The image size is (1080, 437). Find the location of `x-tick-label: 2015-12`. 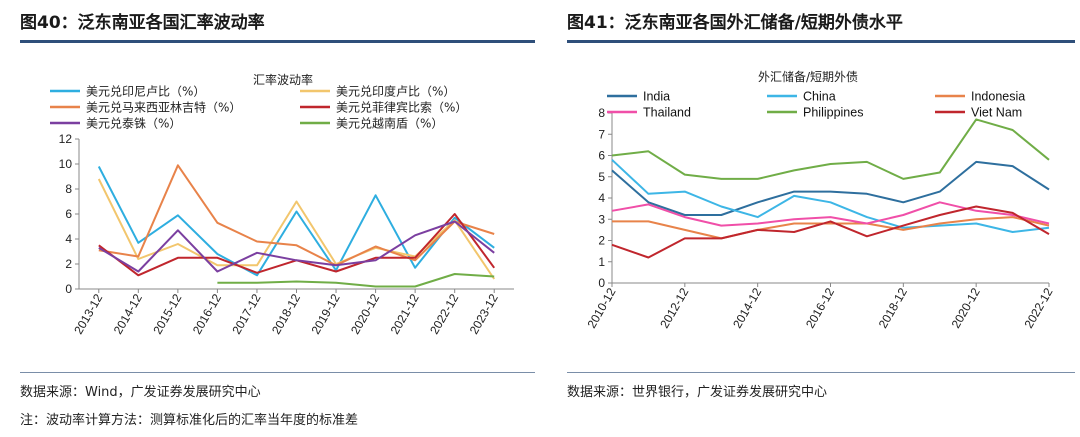

x-tick-label: 2015-12 is located at coordinates (167, 313).